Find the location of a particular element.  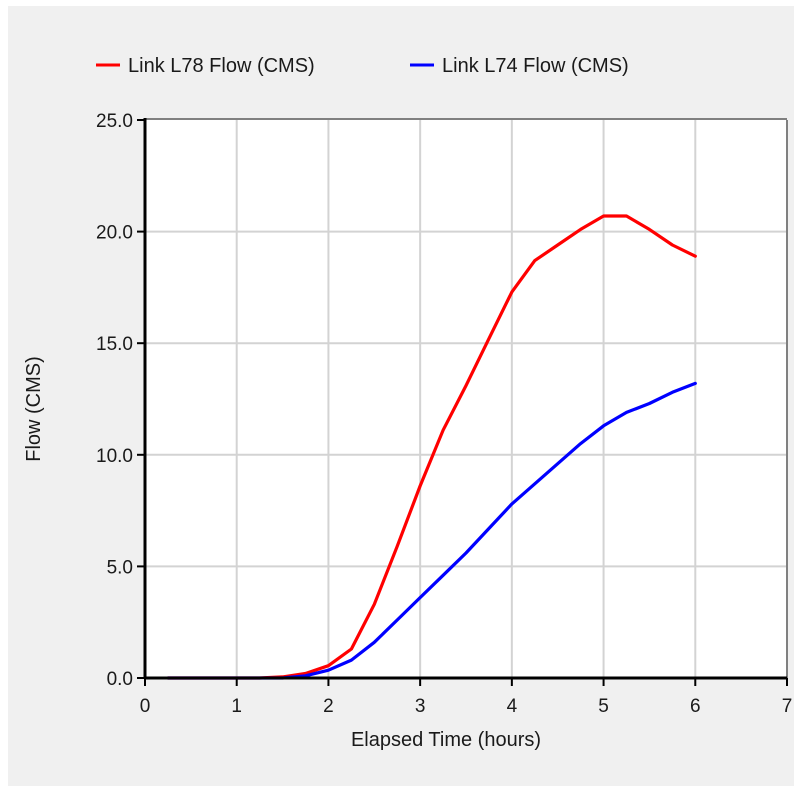

legend-label-l78: Link L78 Flow (CMS) is located at coordinates (221, 66).